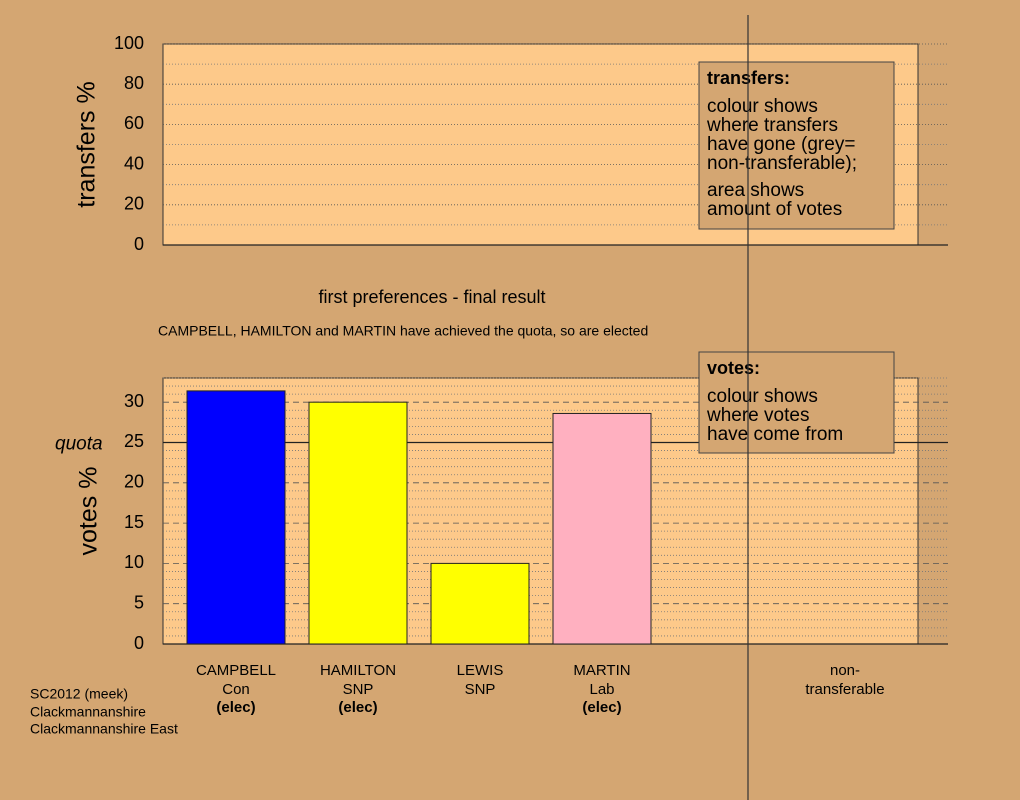 This screenshot has height=800, width=1020. Describe the element at coordinates (134, 163) in the screenshot. I see `y-tick-label: 40` at that location.